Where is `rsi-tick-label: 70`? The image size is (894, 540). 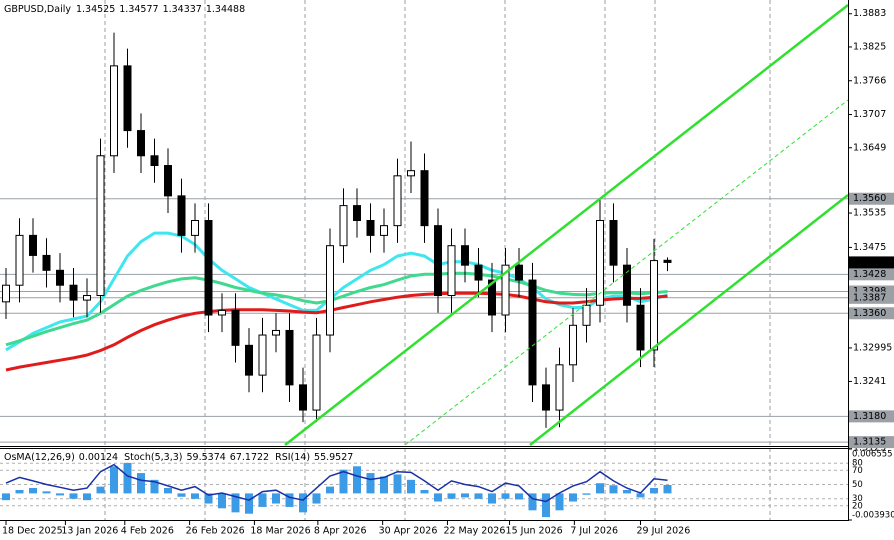
rsi-tick-label: 70 is located at coordinates (857, 471).